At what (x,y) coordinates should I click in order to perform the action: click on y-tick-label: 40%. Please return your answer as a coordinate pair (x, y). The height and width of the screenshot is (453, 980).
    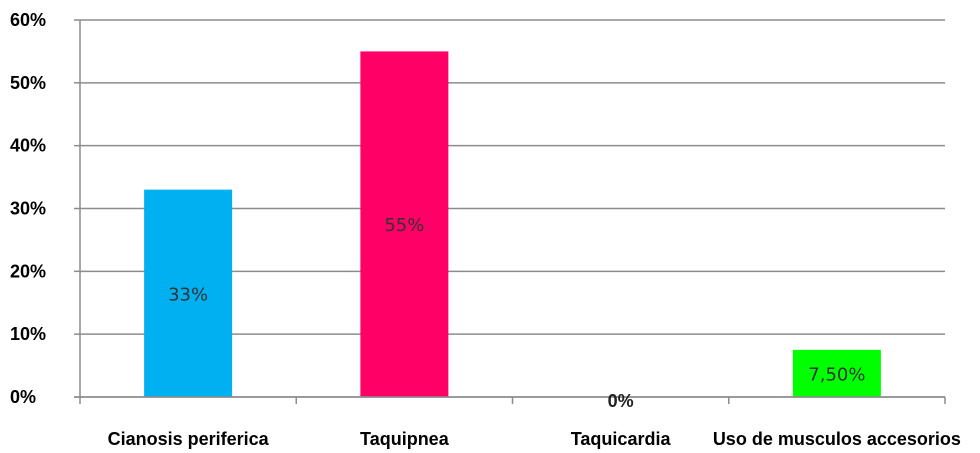
    Looking at the image, I should click on (28, 146).